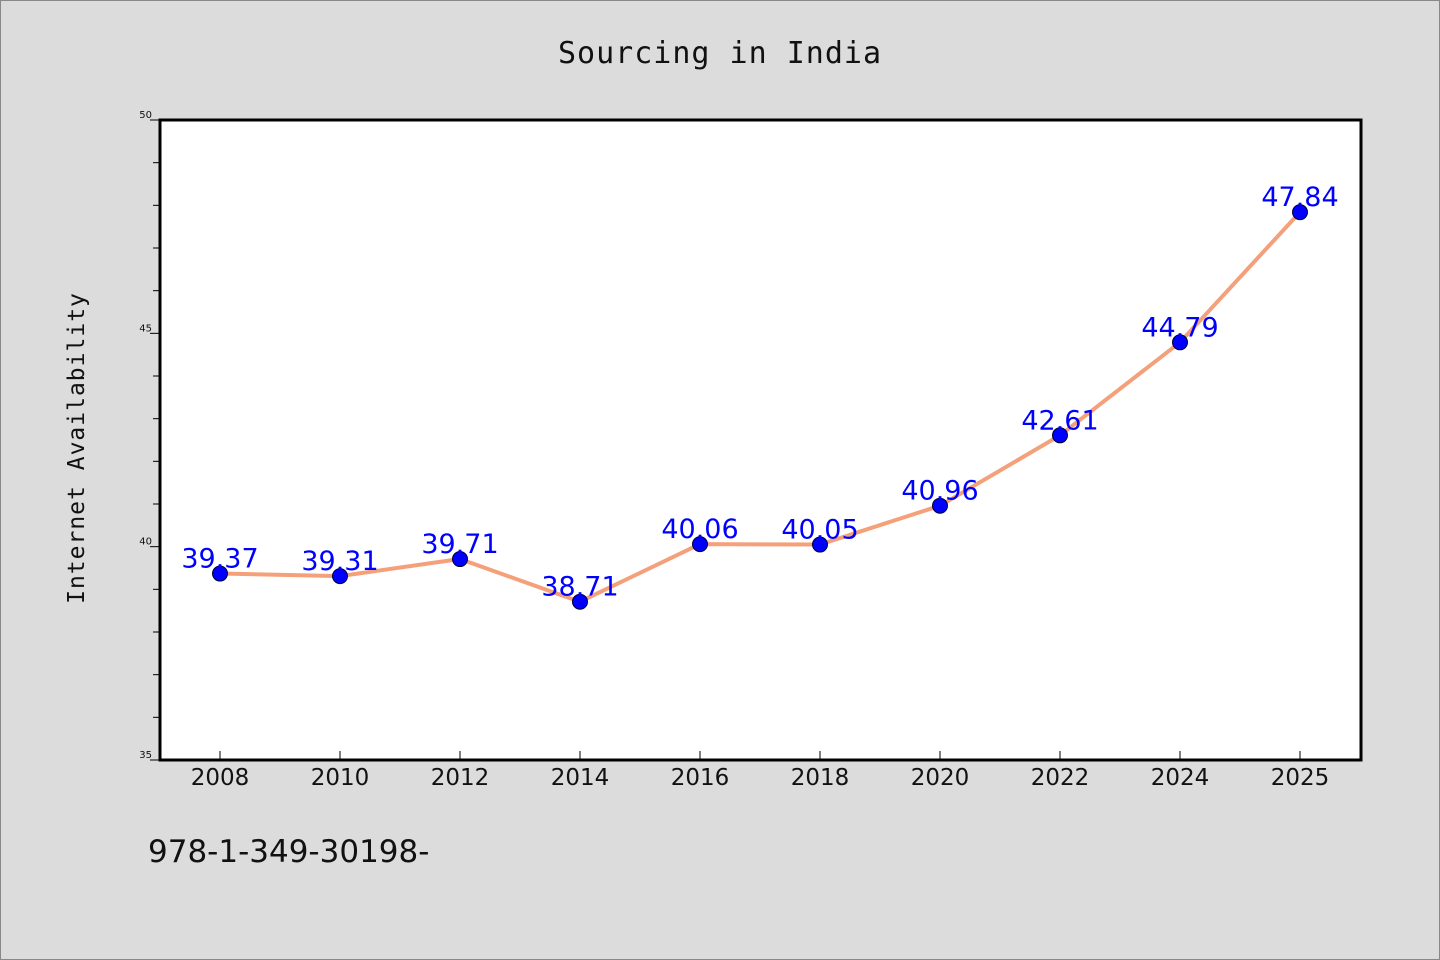  Describe the element at coordinates (145, 115) in the screenshot. I see `y-tick-label: 50` at that location.